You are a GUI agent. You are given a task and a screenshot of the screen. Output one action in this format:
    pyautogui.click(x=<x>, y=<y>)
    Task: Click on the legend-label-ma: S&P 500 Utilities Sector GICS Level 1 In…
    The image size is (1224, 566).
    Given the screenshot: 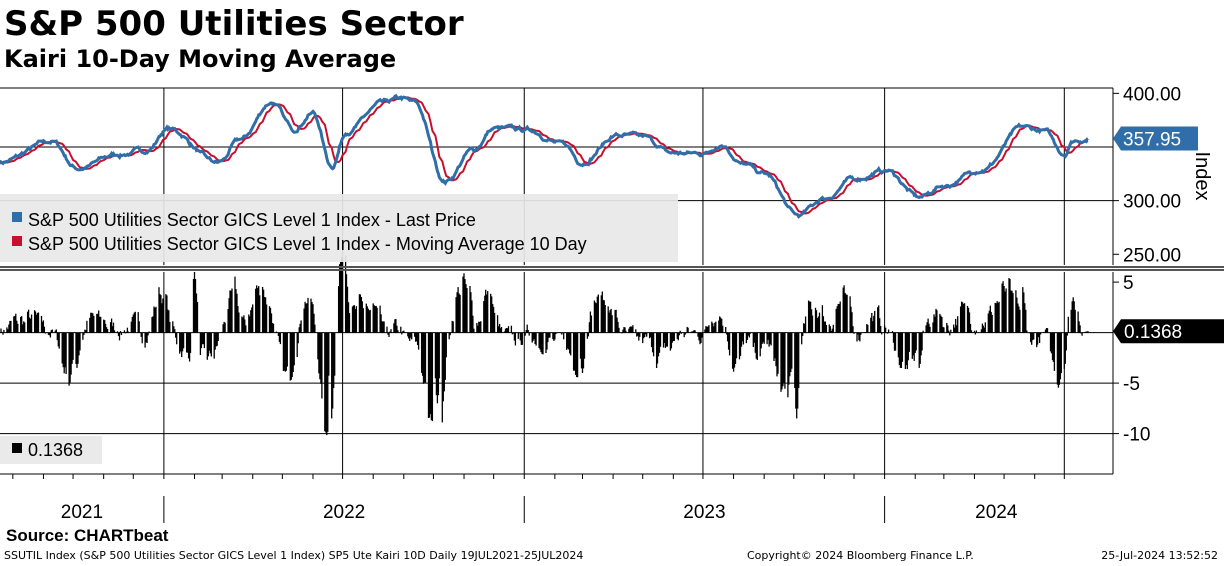 What is the action you would take?
    pyautogui.click(x=307, y=244)
    